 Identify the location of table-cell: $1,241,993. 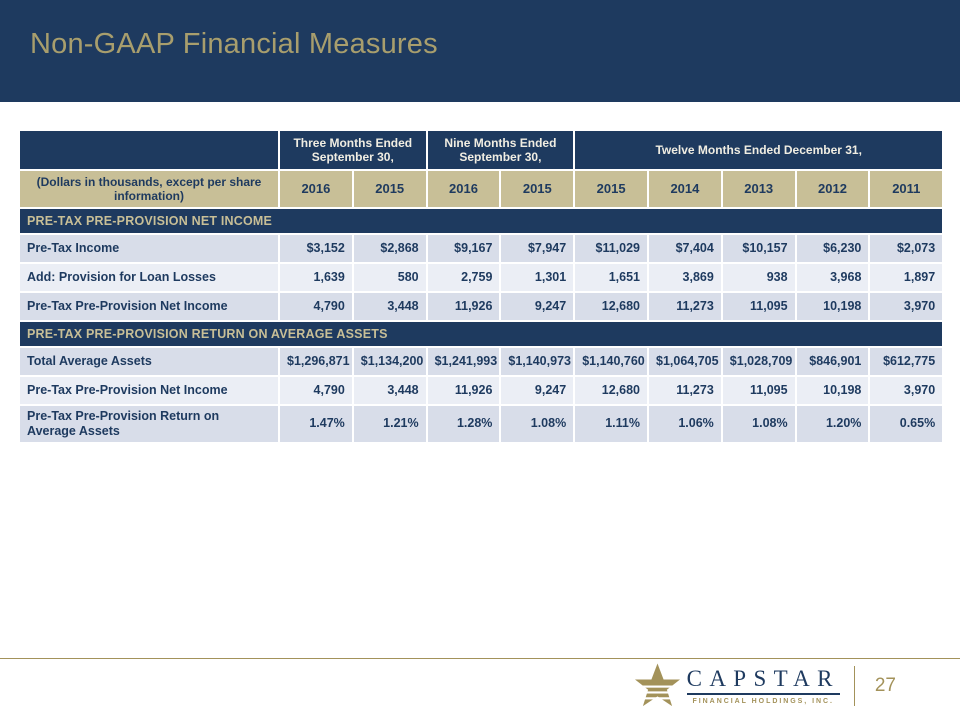
(463, 361).